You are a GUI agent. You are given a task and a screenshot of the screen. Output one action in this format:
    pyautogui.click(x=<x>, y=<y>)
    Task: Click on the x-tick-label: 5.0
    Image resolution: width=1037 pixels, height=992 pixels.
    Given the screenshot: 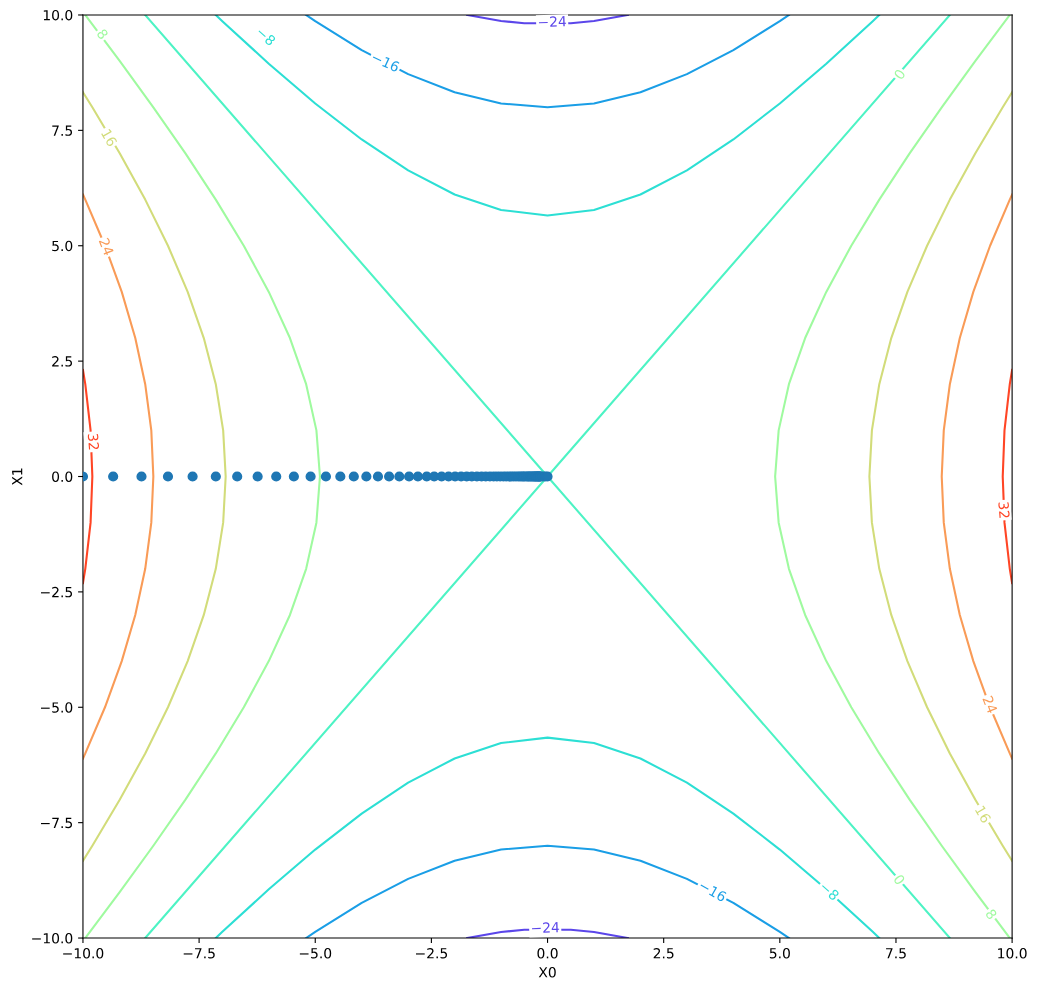 What is the action you would take?
    pyautogui.click(x=779, y=953)
    